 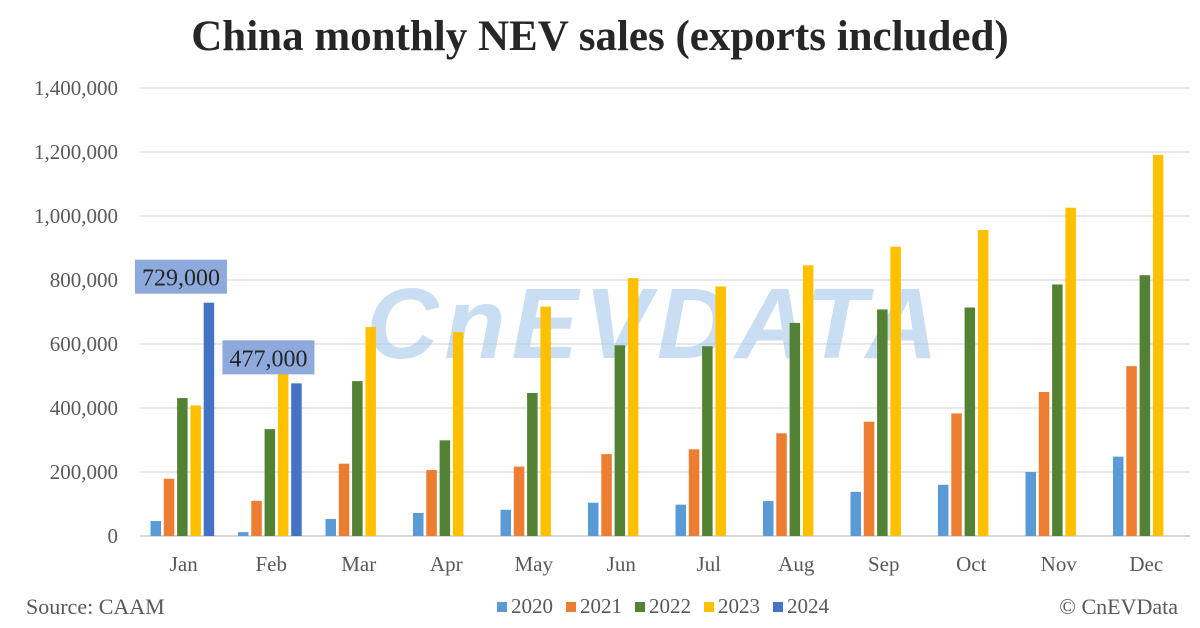 What do you see at coordinates (534, 564) in the screenshot?
I see `x-tick-label: May` at bounding box center [534, 564].